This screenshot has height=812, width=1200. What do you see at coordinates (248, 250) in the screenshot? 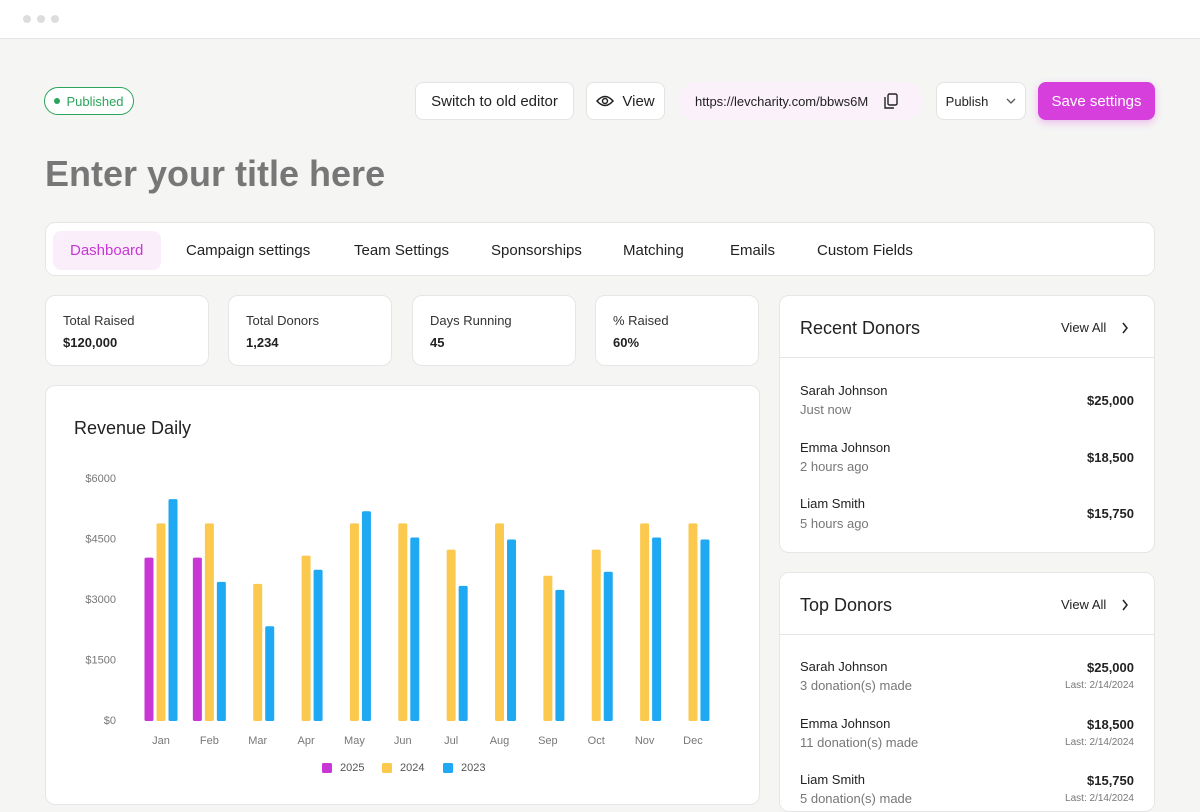
I see `tab: Campaign settings` at bounding box center [248, 250].